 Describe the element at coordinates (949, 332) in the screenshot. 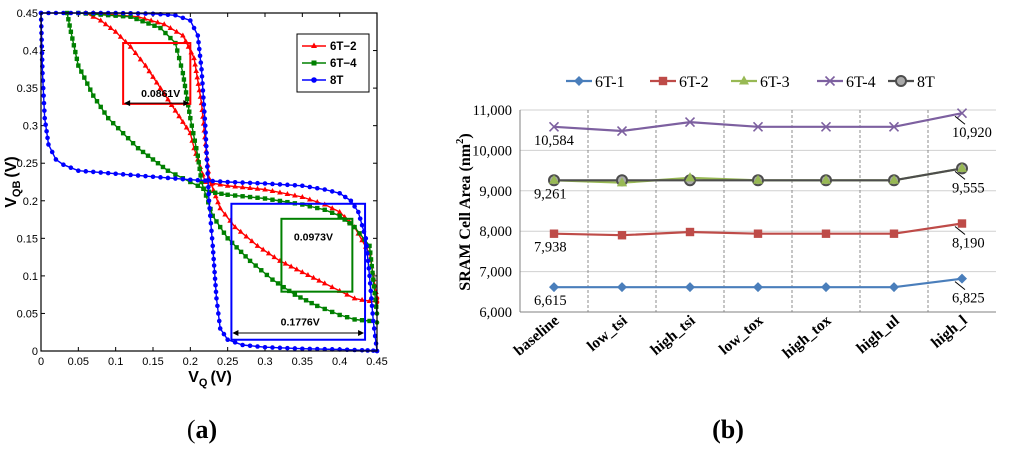

I see `x-category-label: high_l` at that location.